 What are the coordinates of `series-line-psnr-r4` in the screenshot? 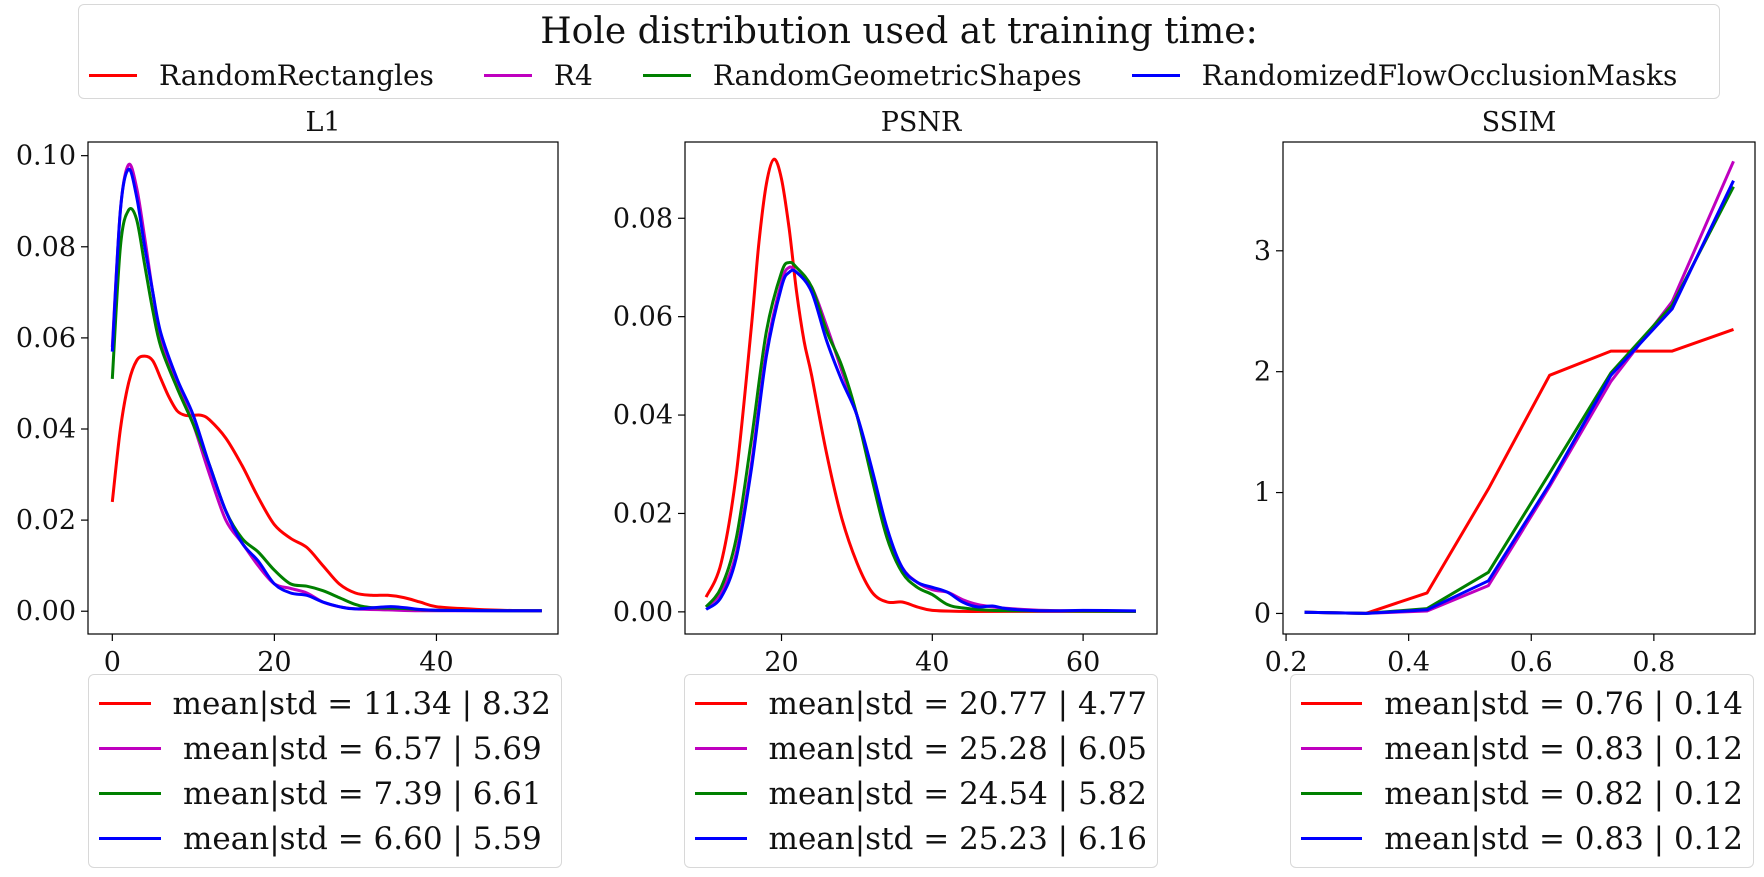 It's located at (920, 439).